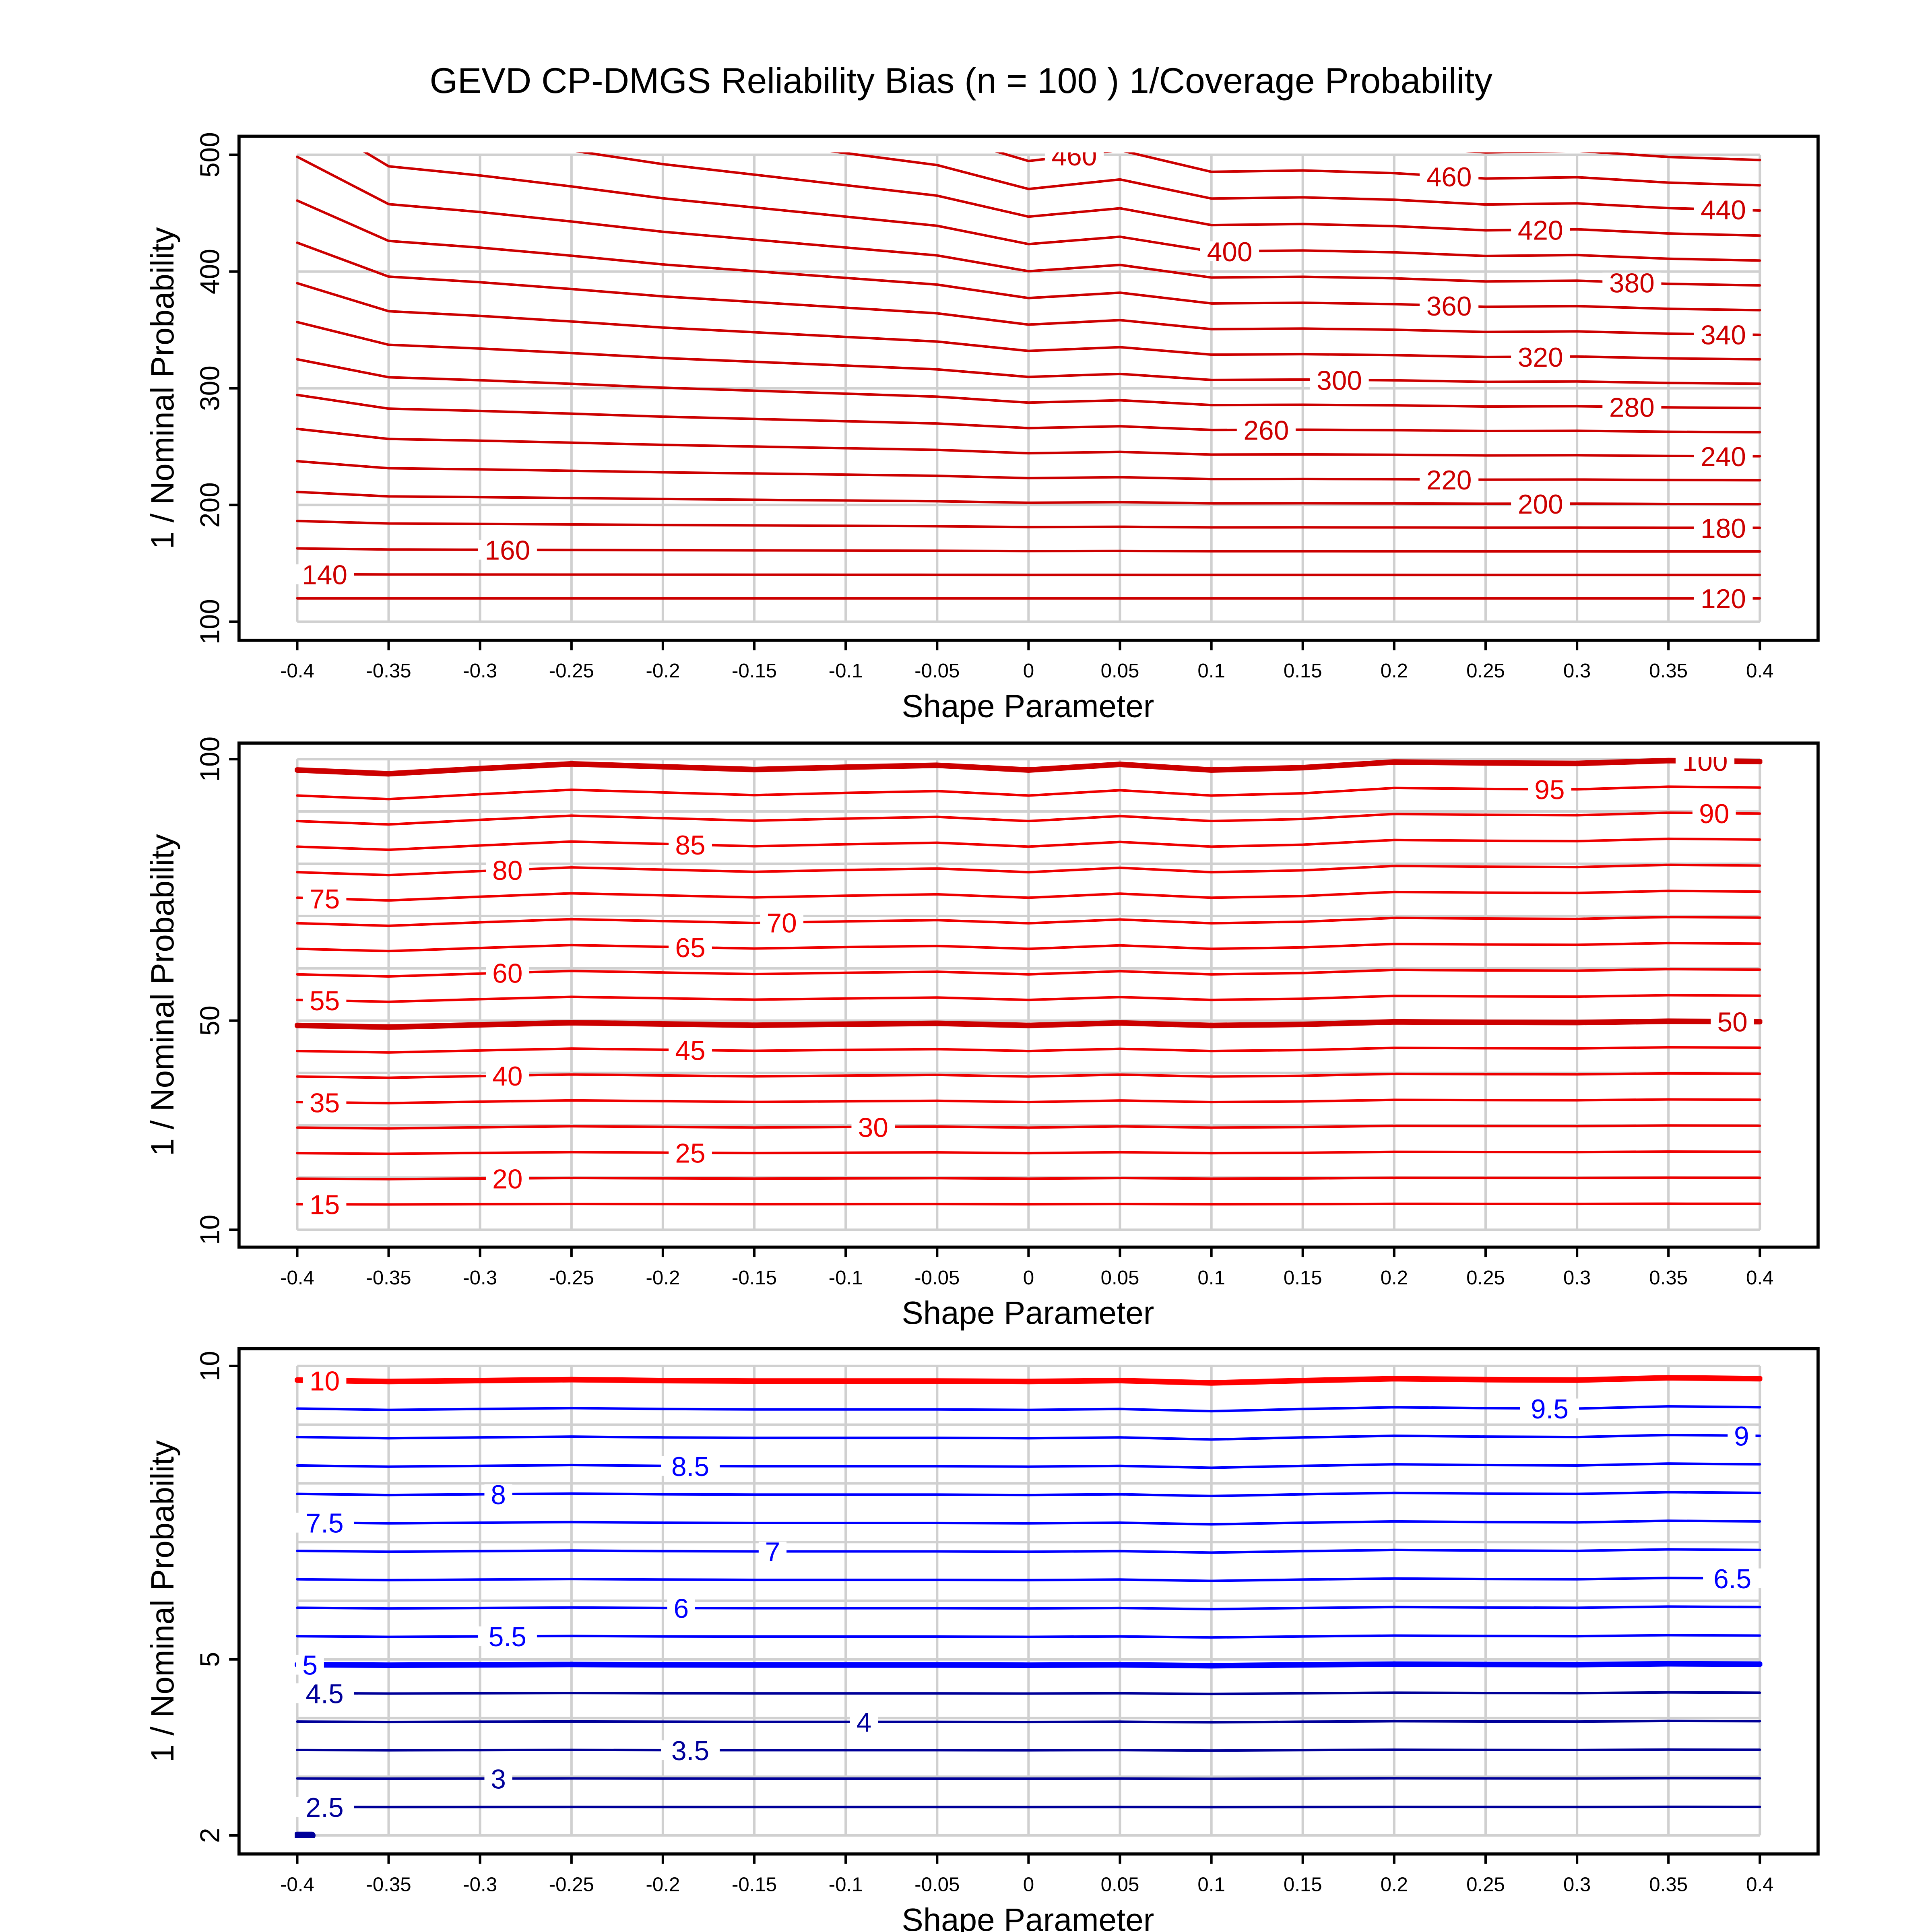  Describe the element at coordinates (1211, 1278) in the screenshot. I see `x-tick-label: 0.1` at that location.